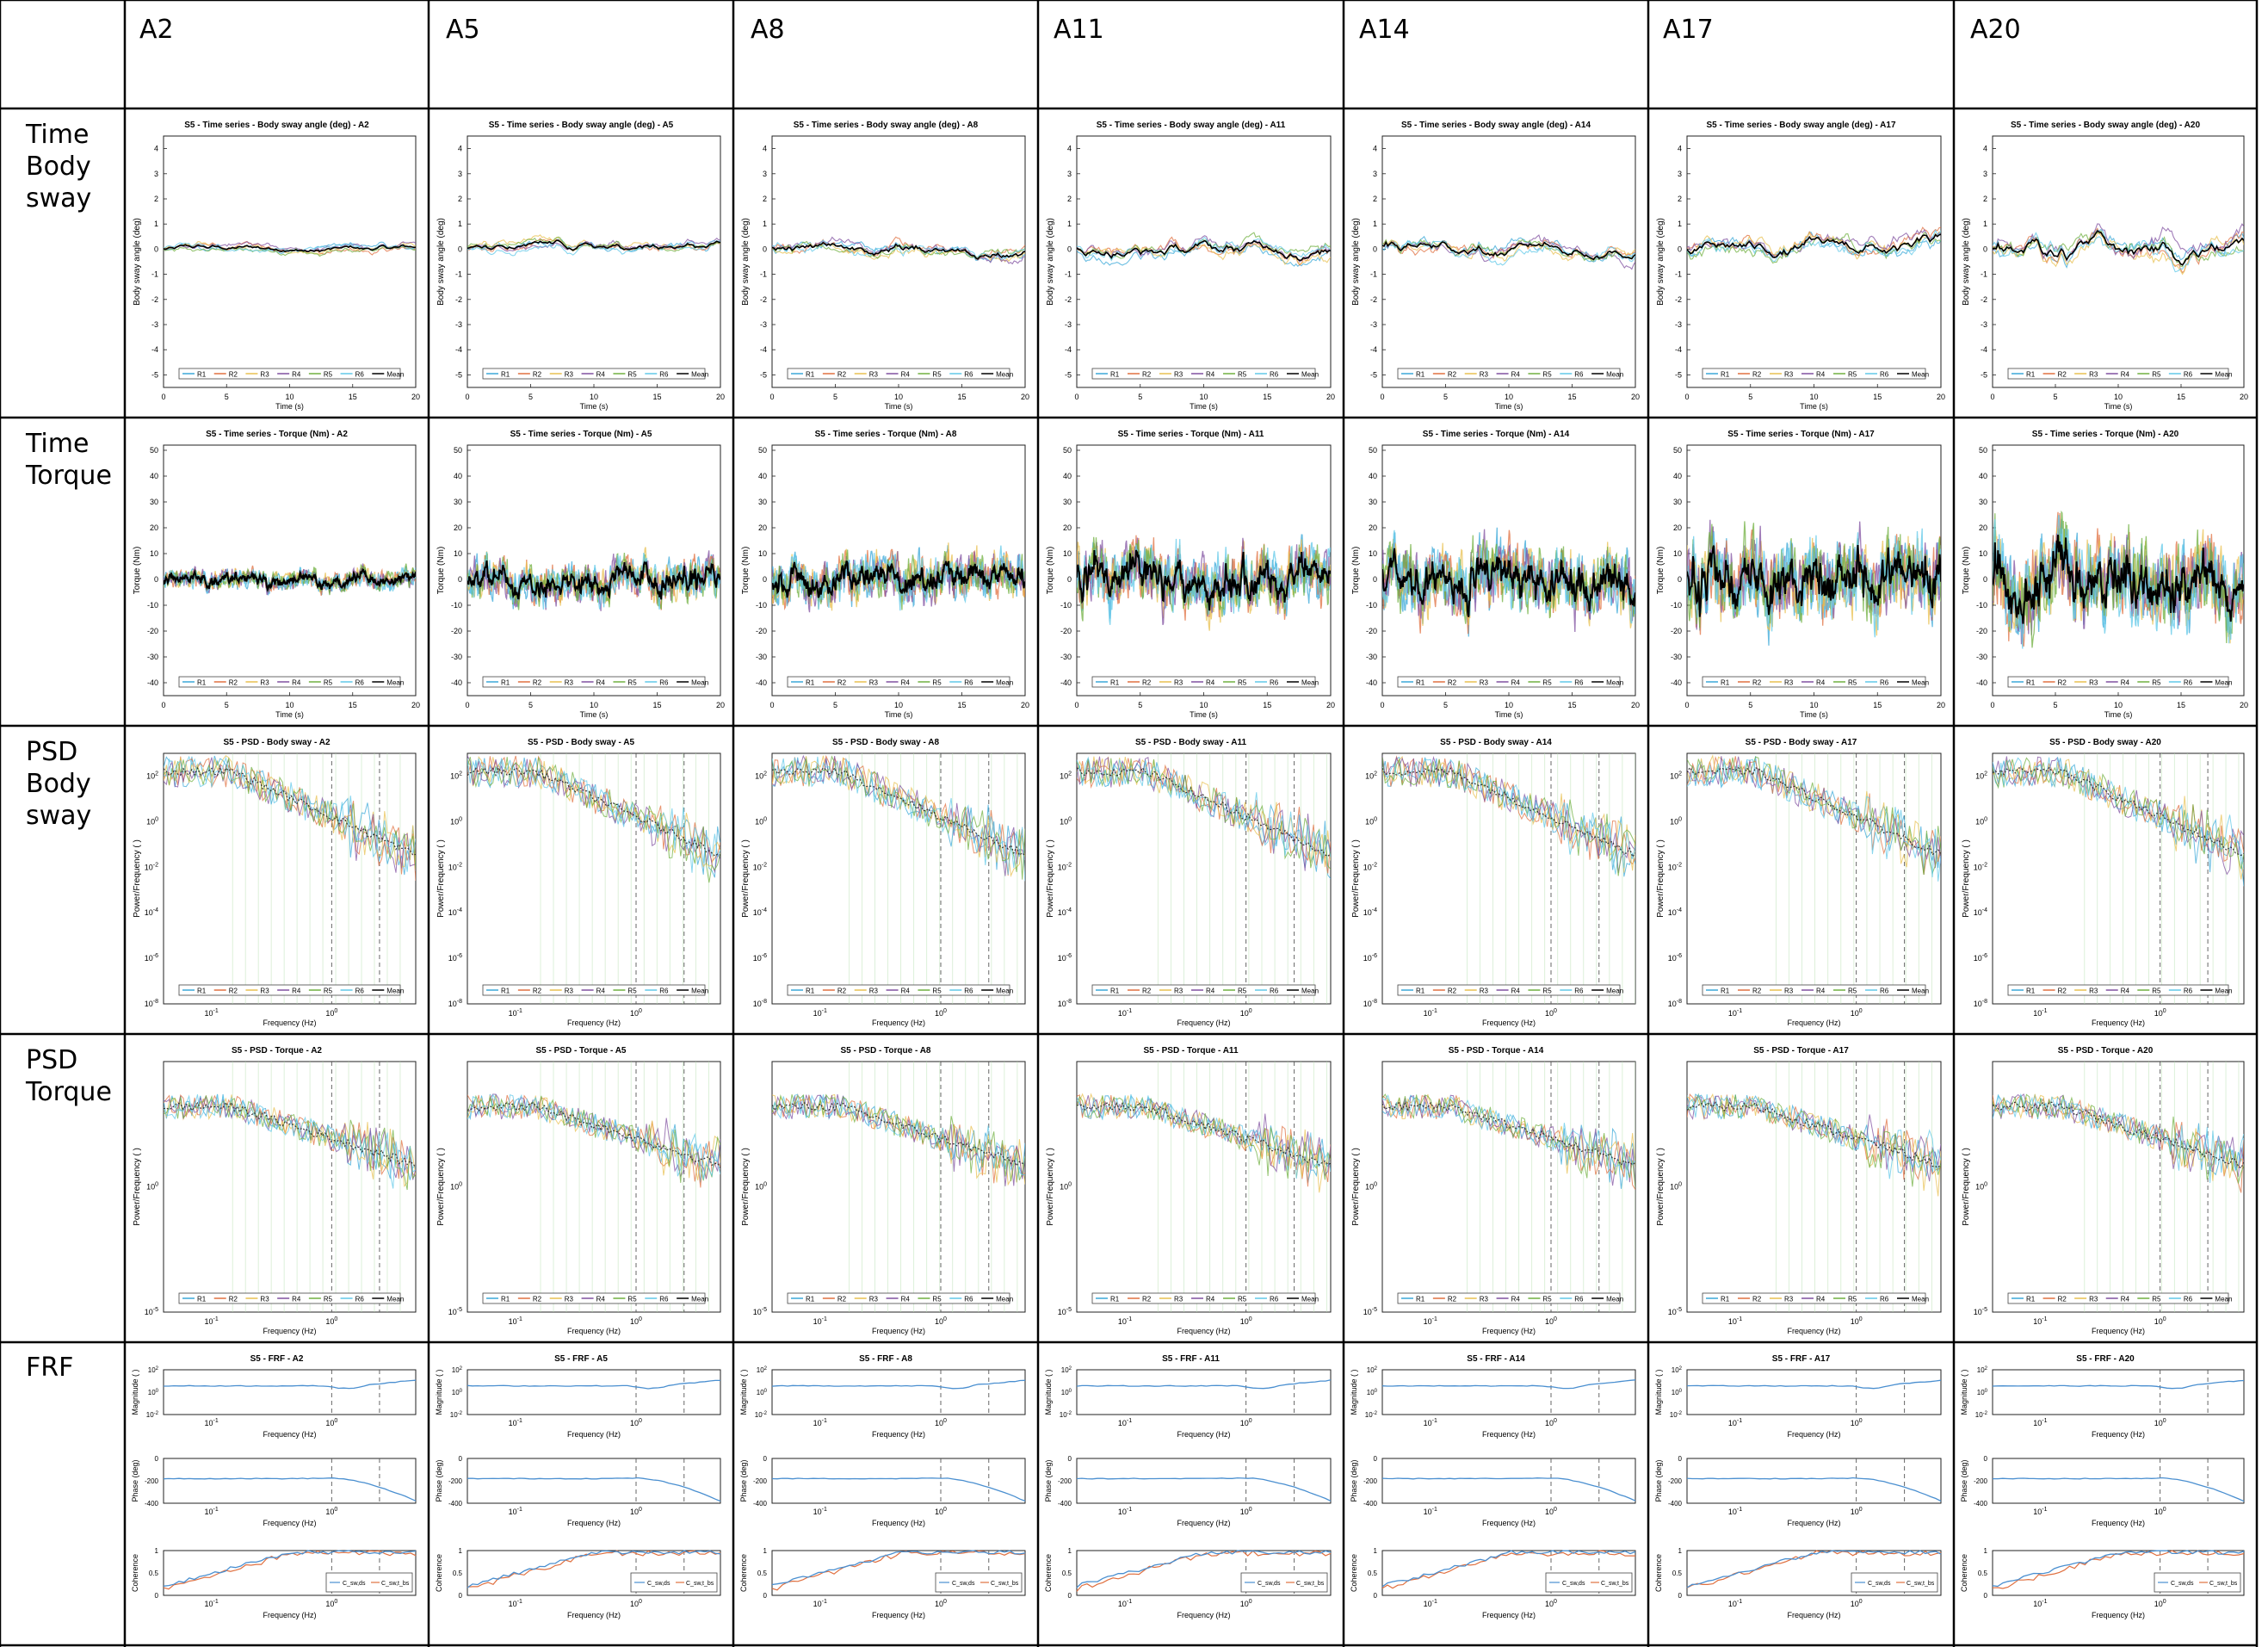  What do you see at coordinates (530, 397) in the screenshot?
I see `x-tick-label: 5` at bounding box center [530, 397].